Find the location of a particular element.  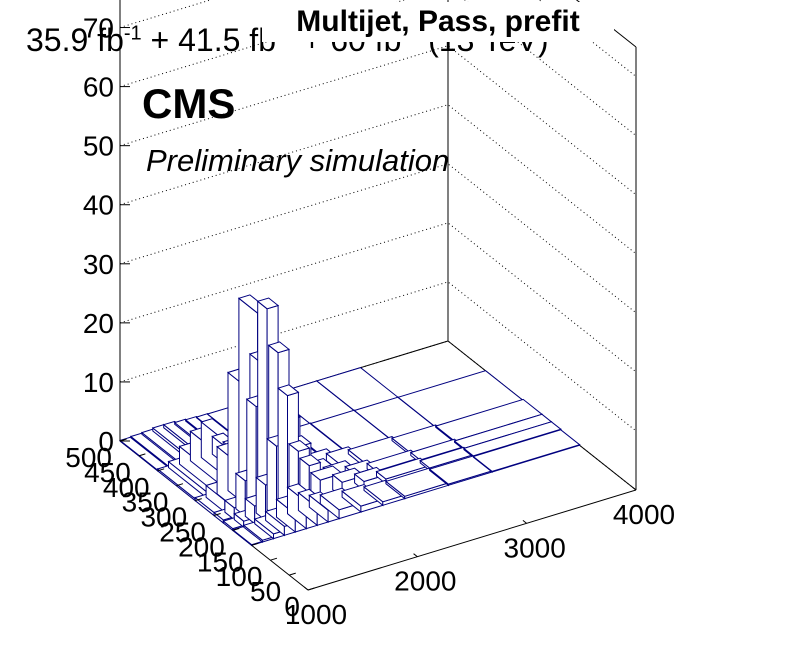

z-tick-label-1: 10 is located at coordinates (98, 382).